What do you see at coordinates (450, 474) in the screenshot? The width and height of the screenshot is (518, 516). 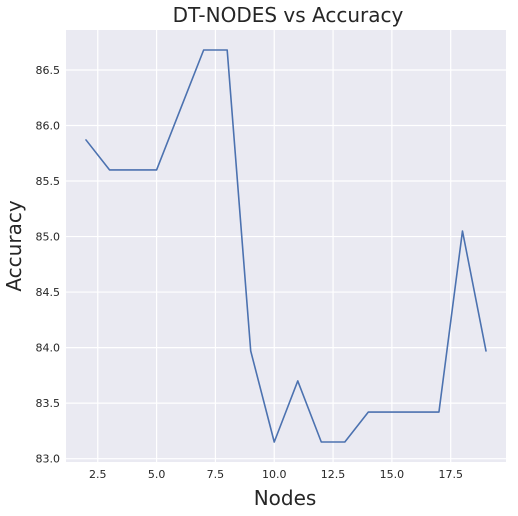 I see `x-tick-label: 17.5` at bounding box center [450, 474].